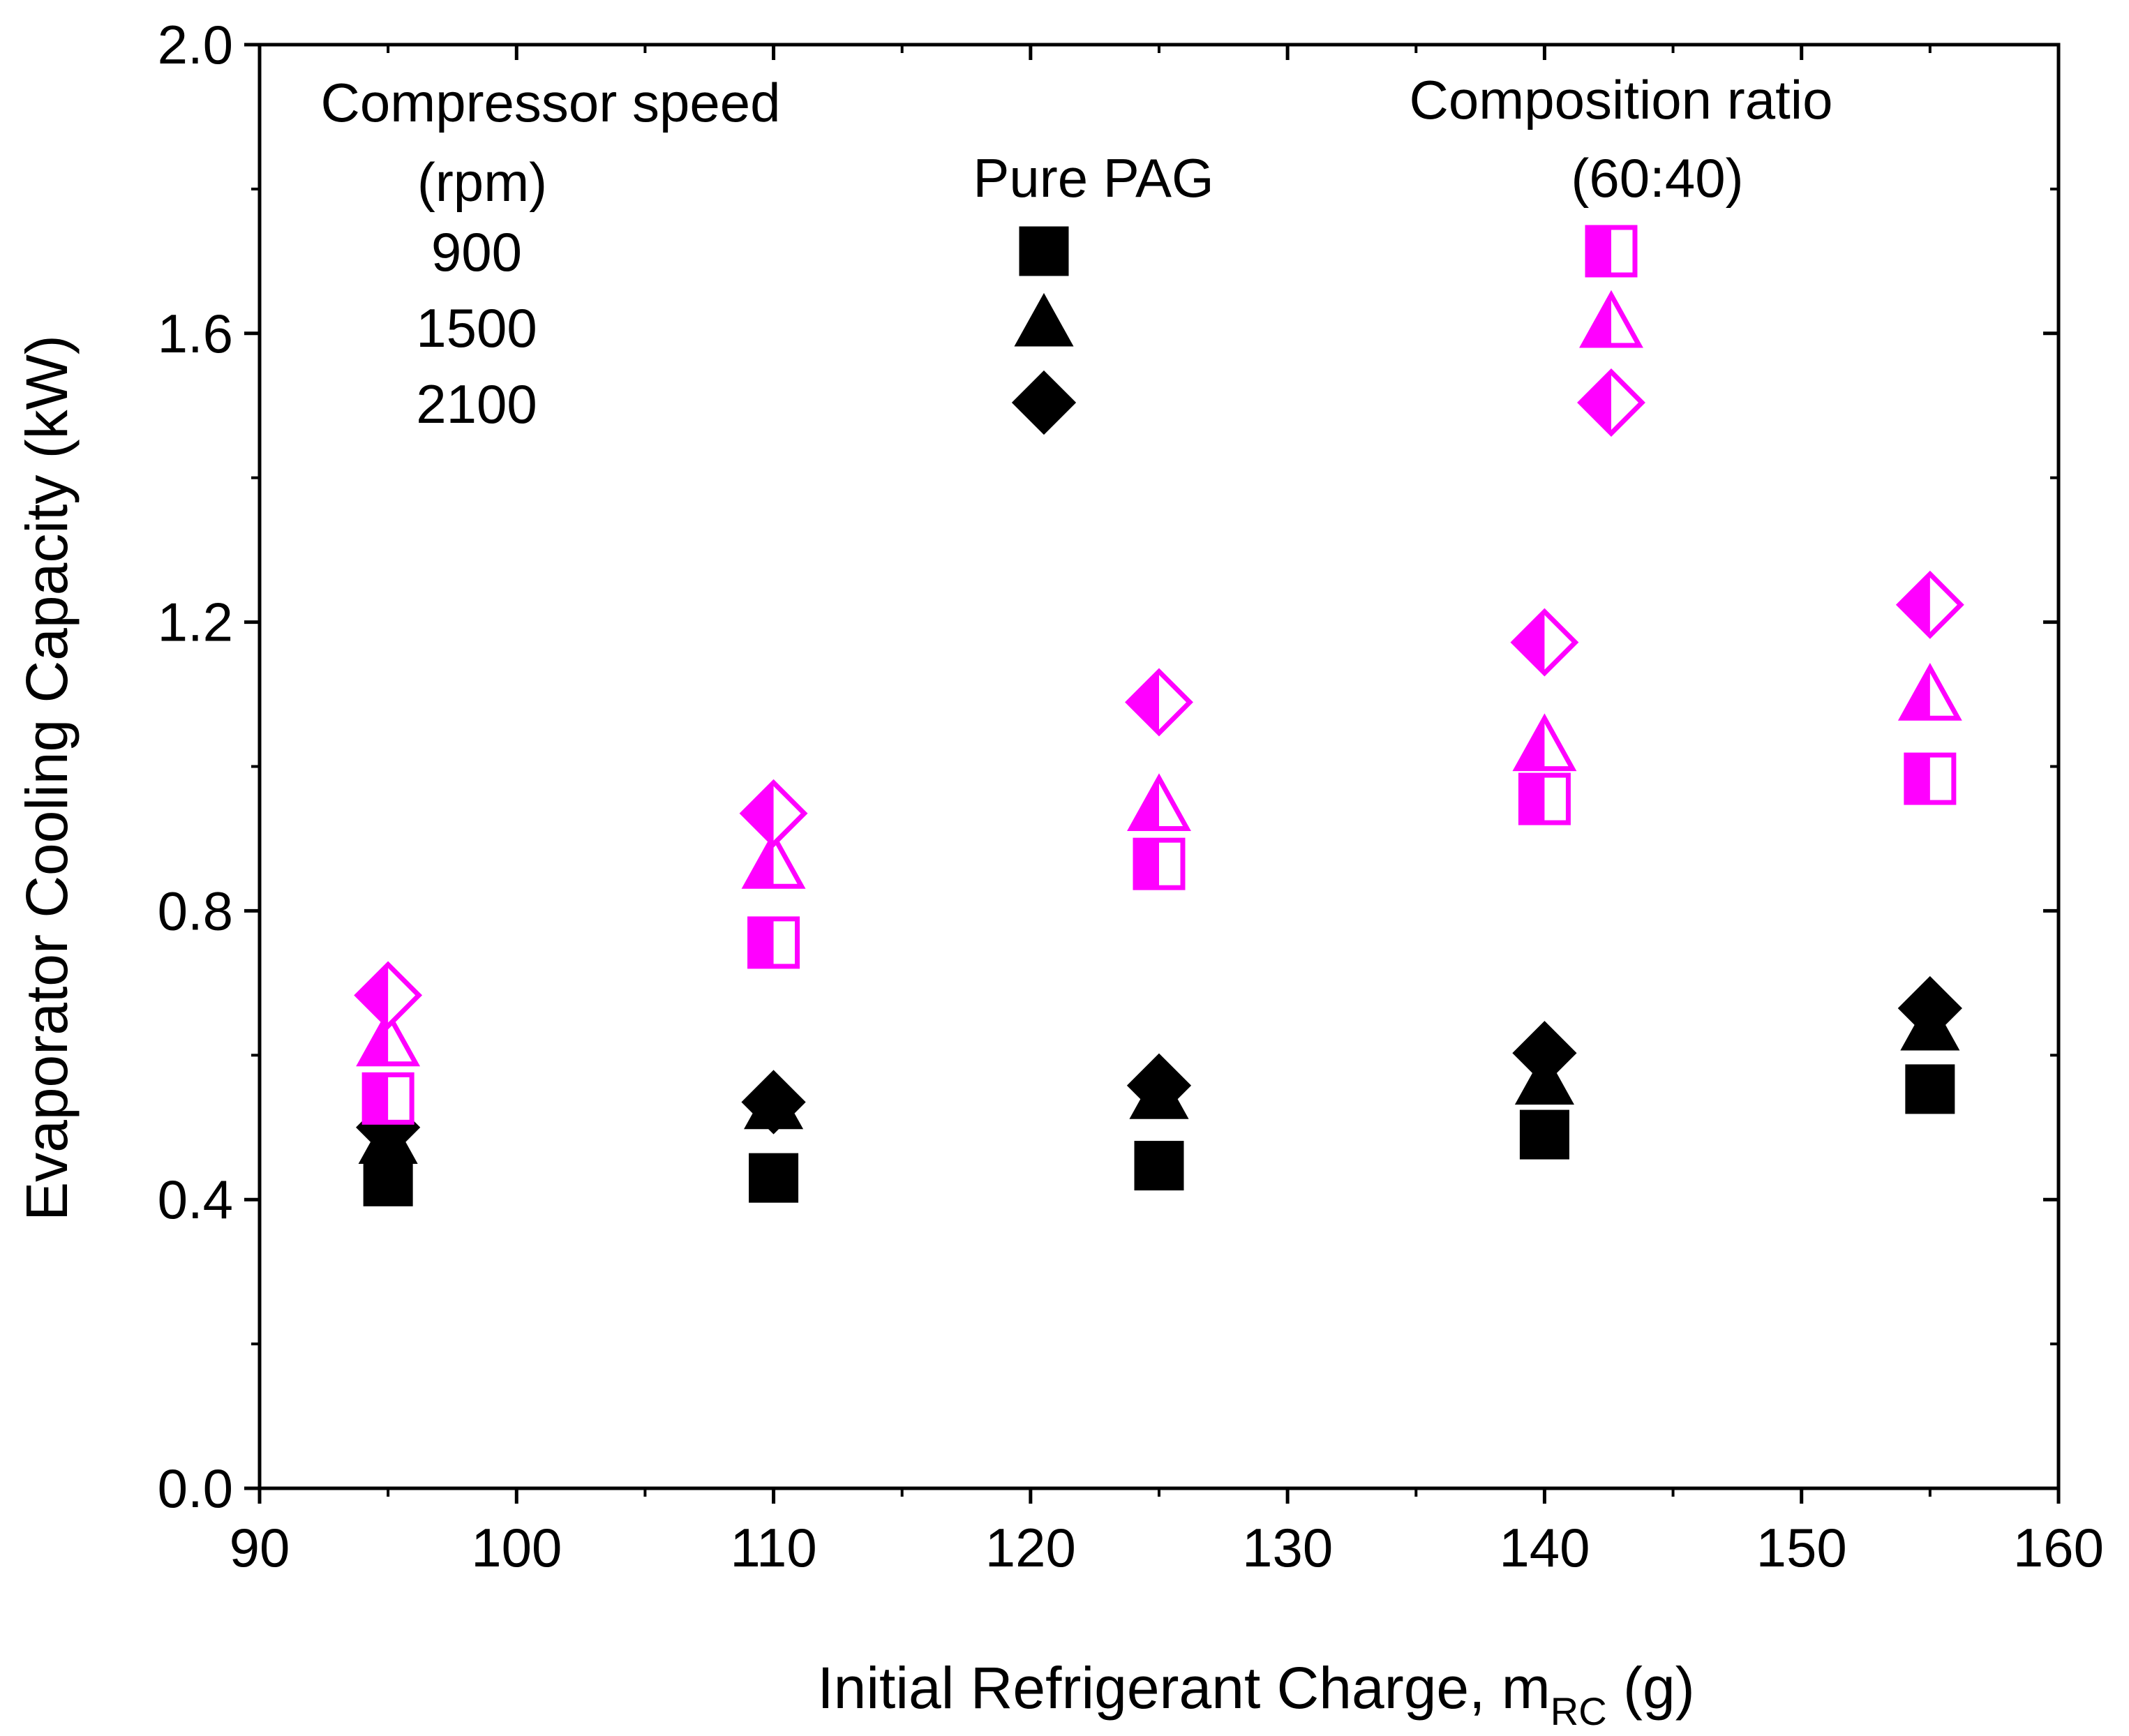  What do you see at coordinates (517, 1547) in the screenshot?
I see `x-tick-label: 100` at bounding box center [517, 1547].